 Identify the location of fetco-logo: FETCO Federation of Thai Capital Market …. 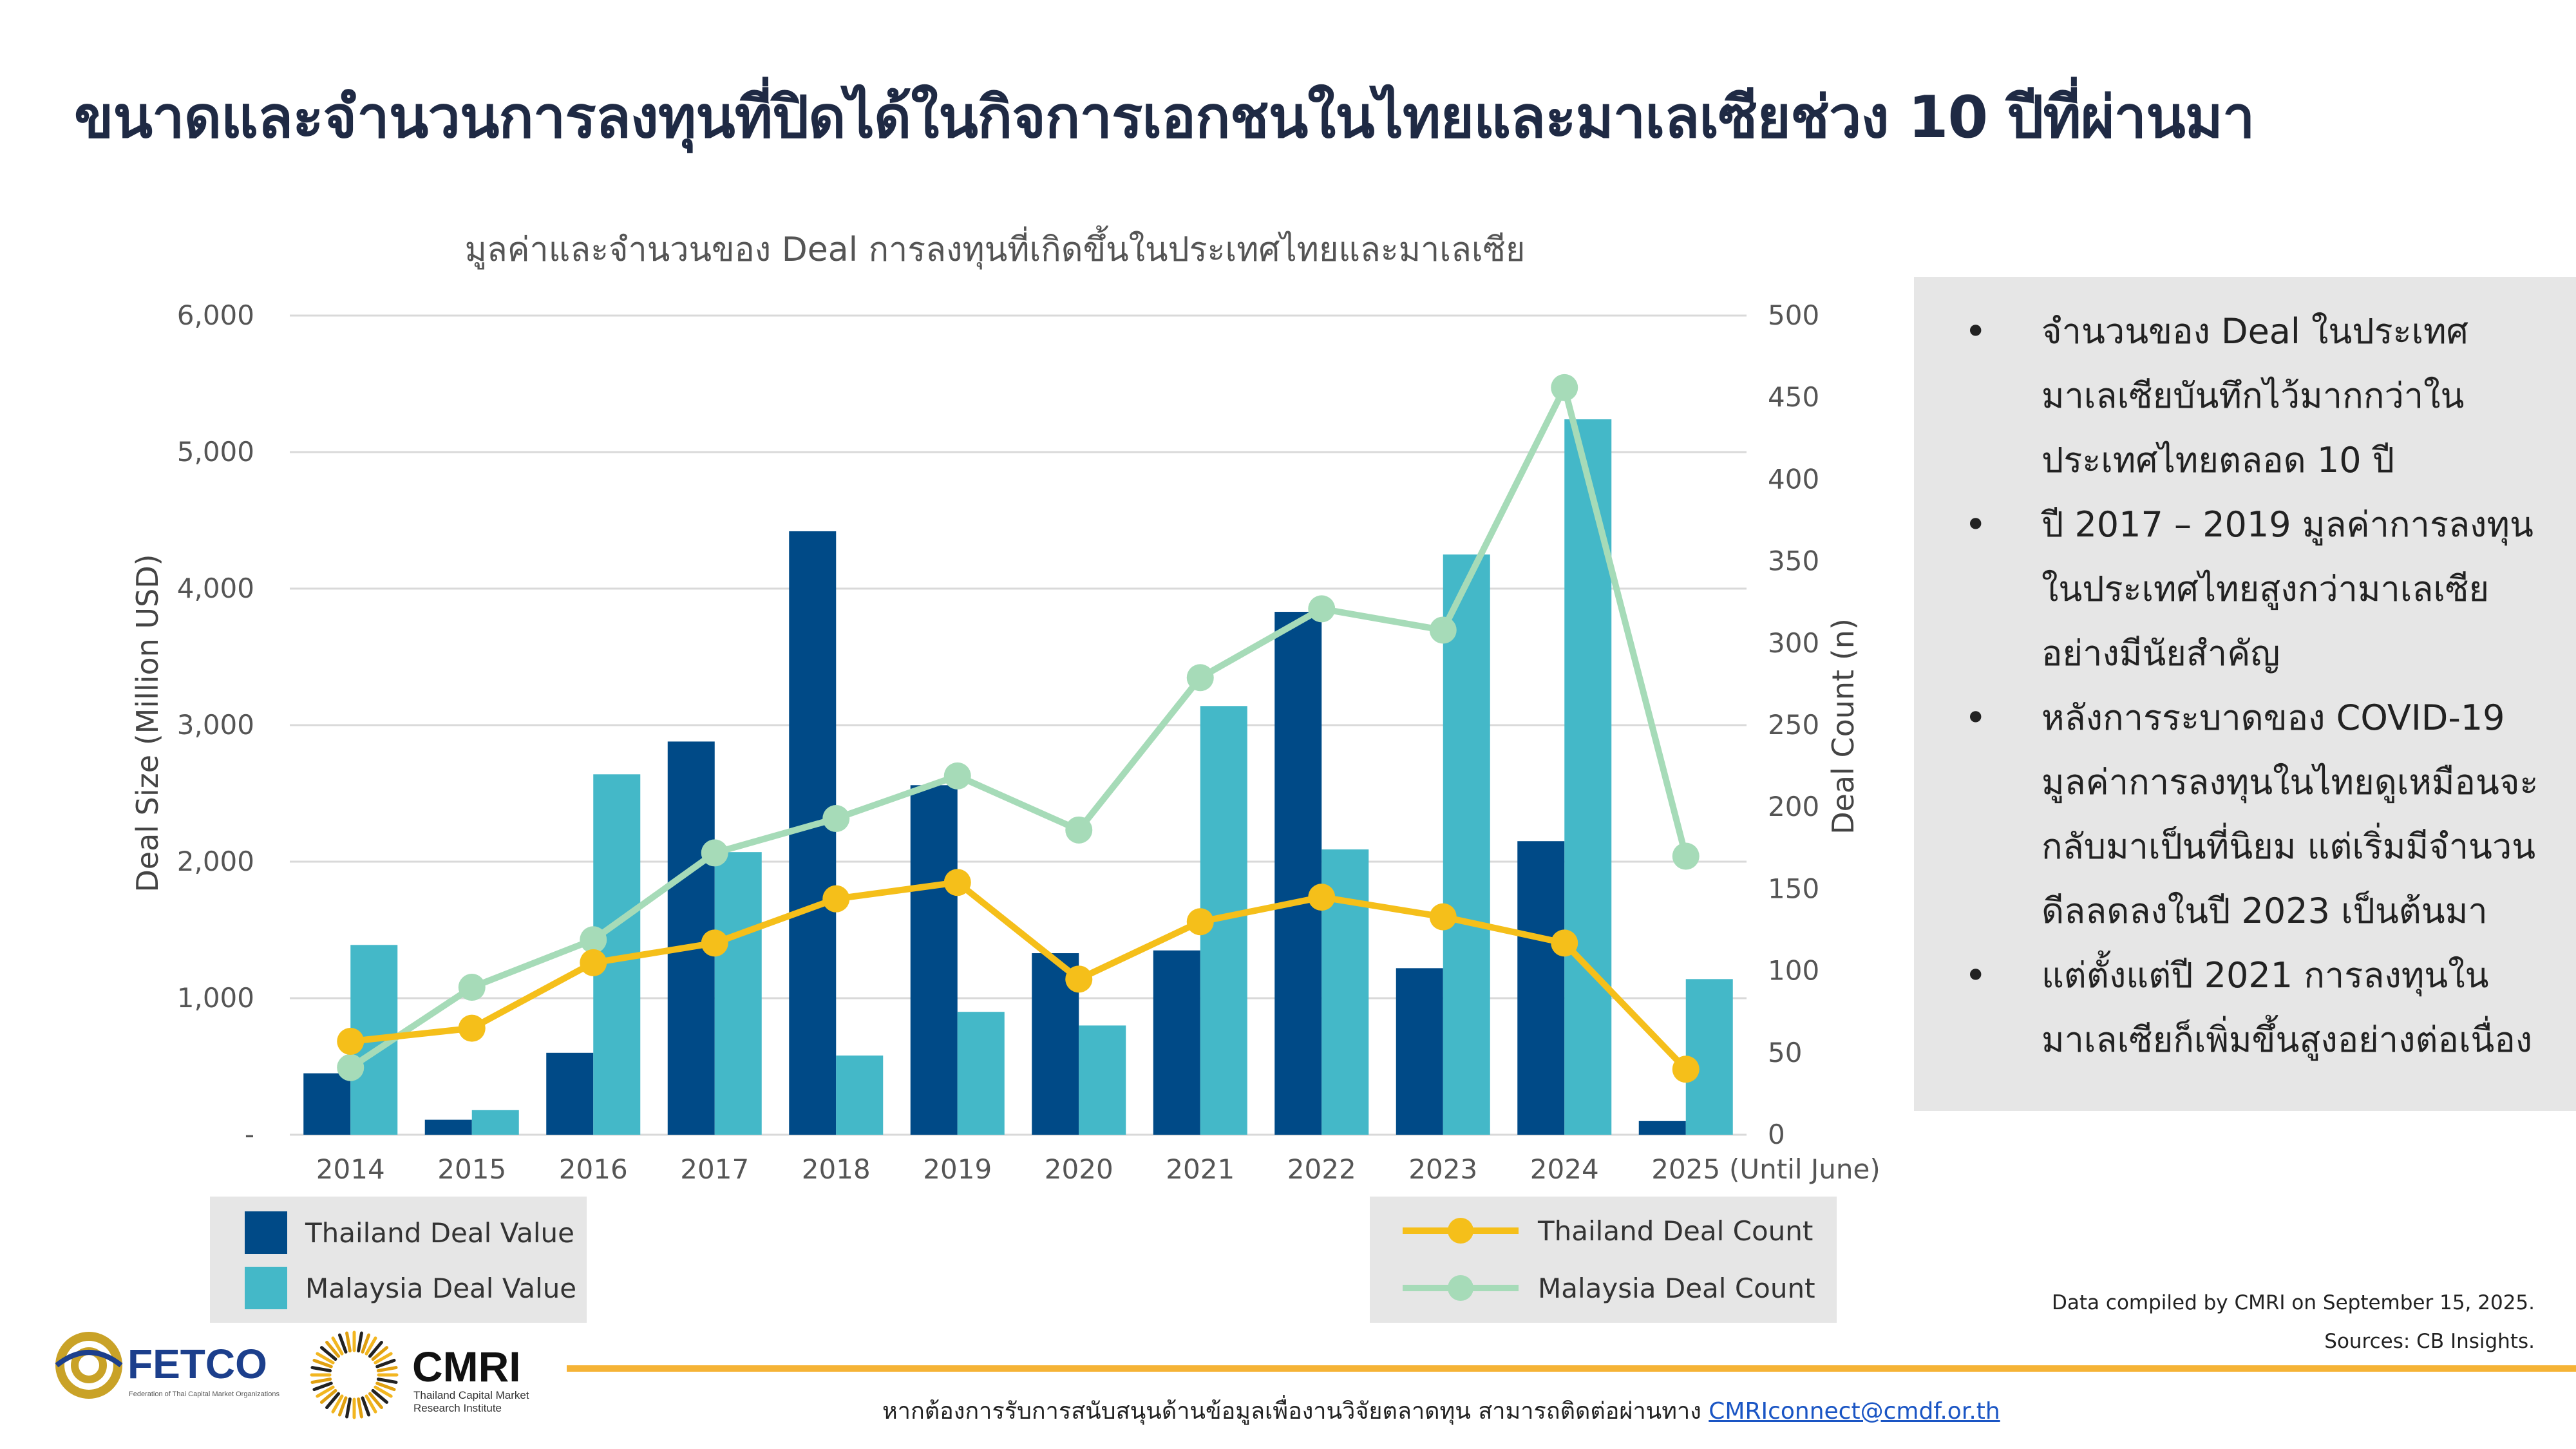
(167, 1366).